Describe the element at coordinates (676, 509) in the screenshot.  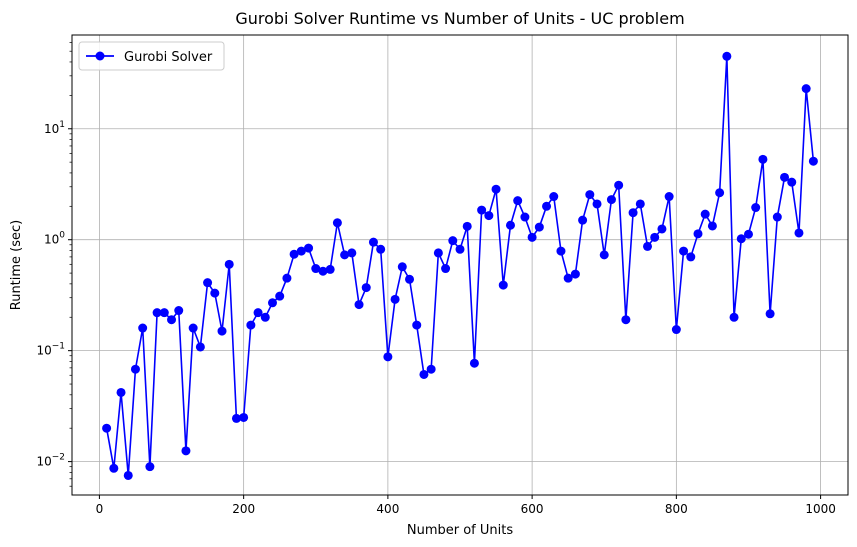
I see `x-tick-label: 800` at that location.